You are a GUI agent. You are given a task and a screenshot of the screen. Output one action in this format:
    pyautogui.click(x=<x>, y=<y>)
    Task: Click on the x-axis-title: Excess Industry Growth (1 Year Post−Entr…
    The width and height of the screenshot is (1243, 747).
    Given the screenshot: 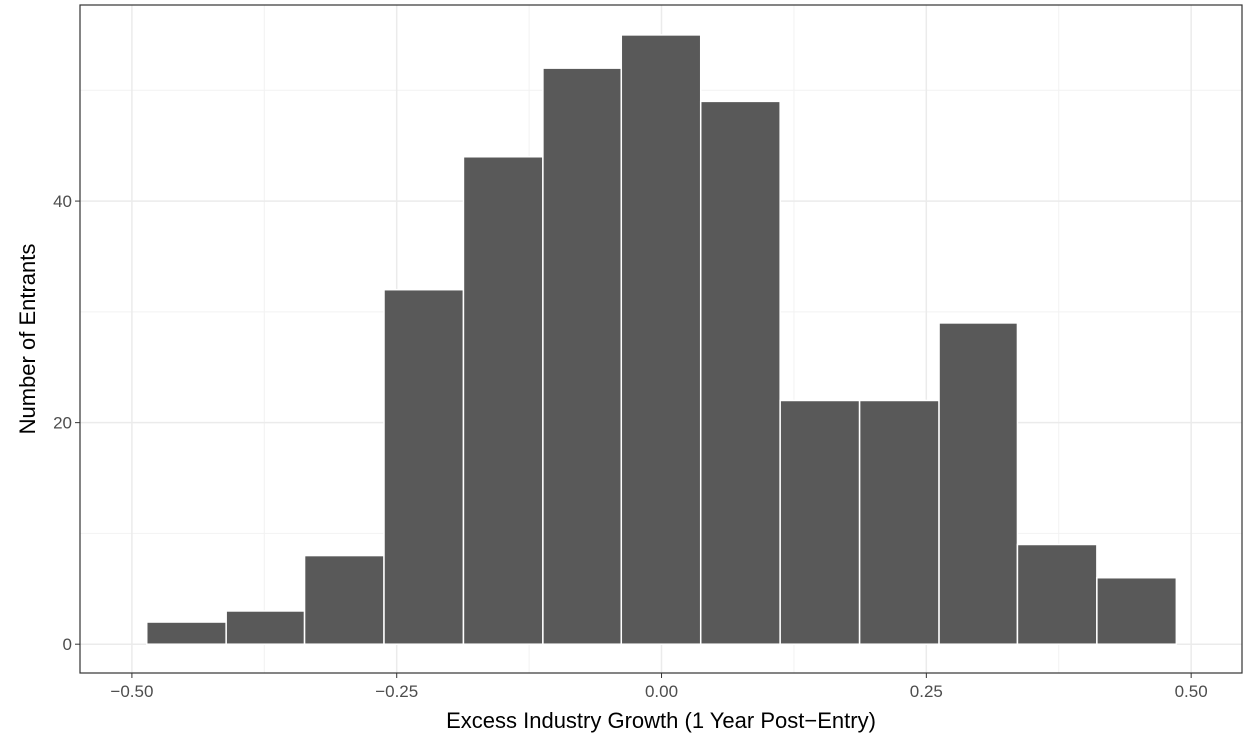 What is the action you would take?
    pyautogui.click(x=661, y=720)
    